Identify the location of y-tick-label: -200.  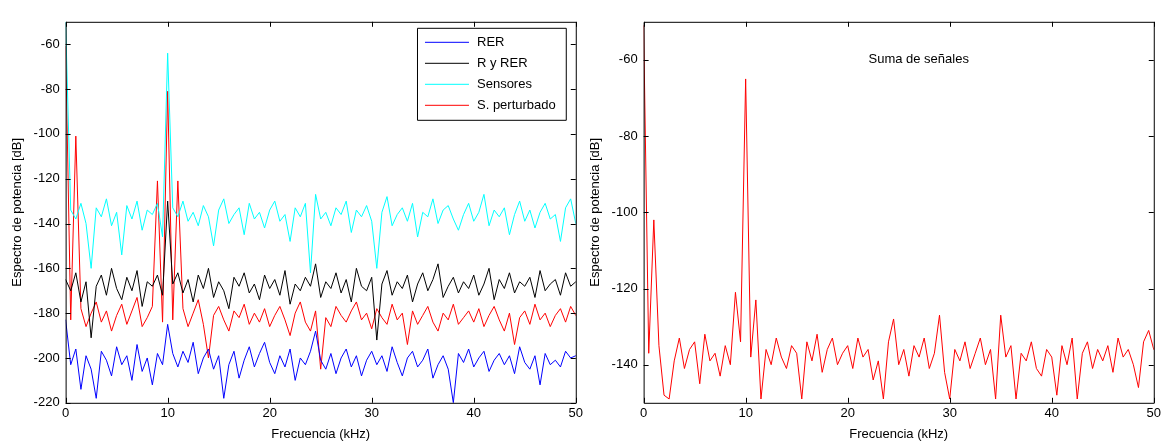
(46, 357).